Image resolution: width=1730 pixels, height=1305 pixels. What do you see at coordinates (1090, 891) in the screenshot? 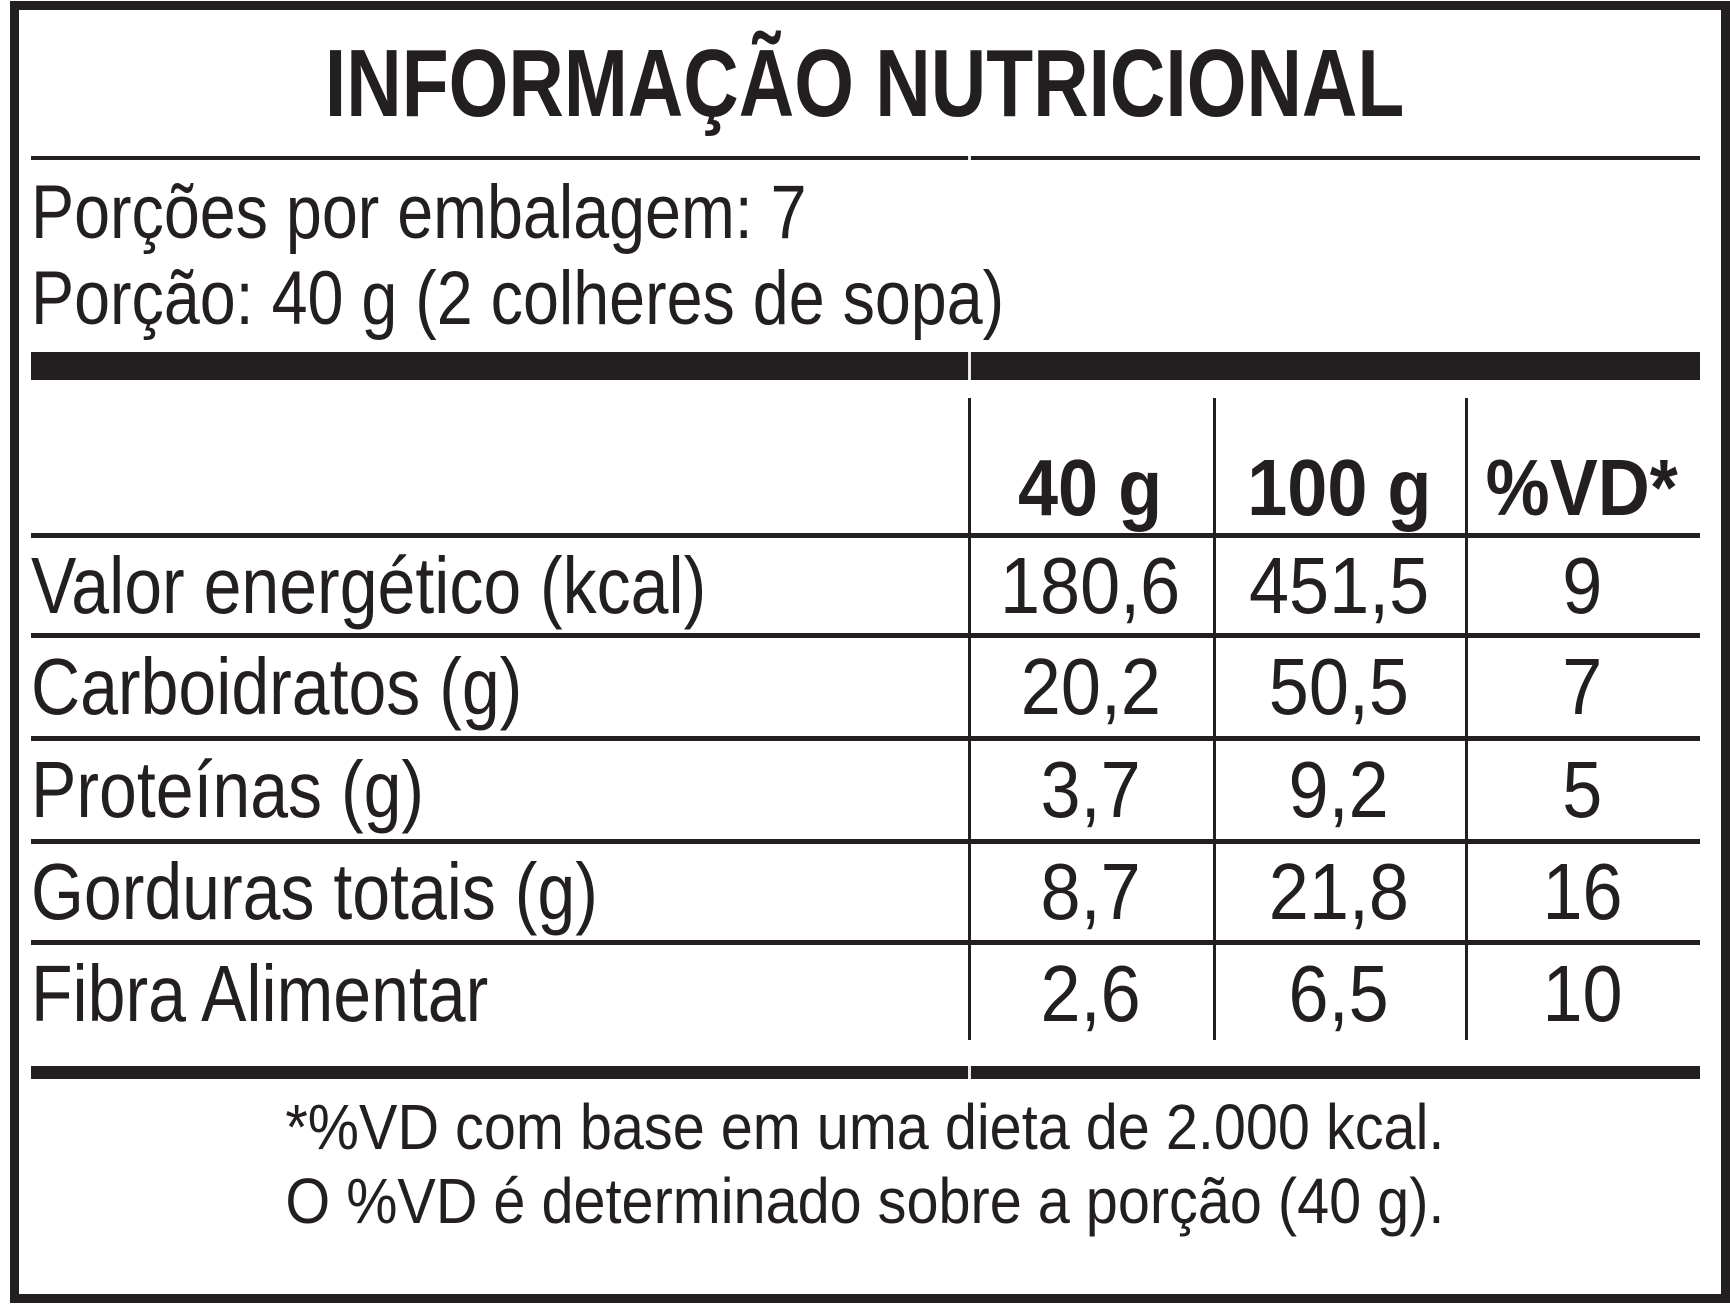
I see `row-value-40g: 8,7` at bounding box center [1090, 891].